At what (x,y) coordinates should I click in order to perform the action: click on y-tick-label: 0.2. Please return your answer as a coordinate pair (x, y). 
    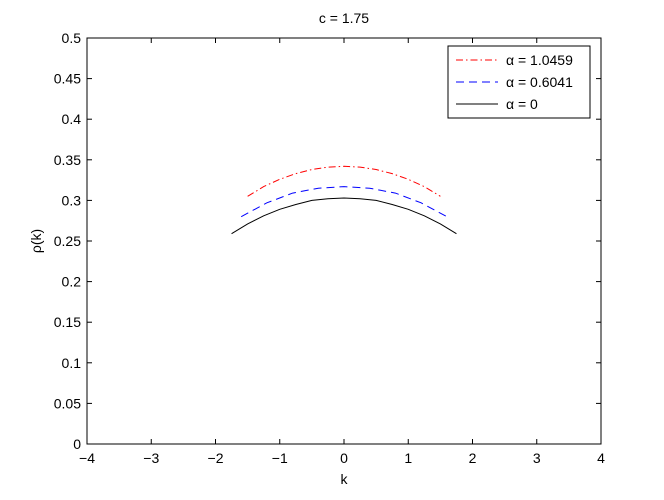
    Looking at the image, I should click on (72, 282).